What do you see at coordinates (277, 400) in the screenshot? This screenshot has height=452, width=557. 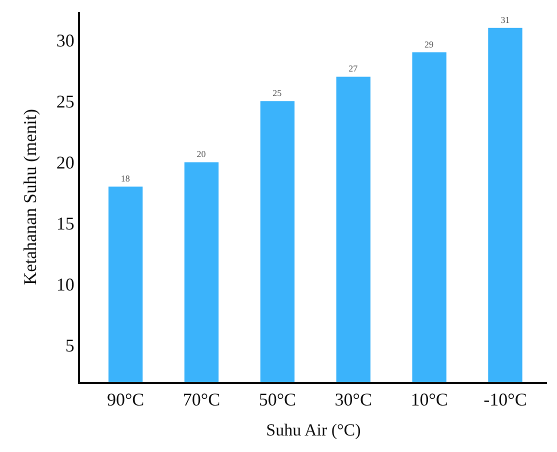 I see `x-tick-label: 50°C` at bounding box center [277, 400].